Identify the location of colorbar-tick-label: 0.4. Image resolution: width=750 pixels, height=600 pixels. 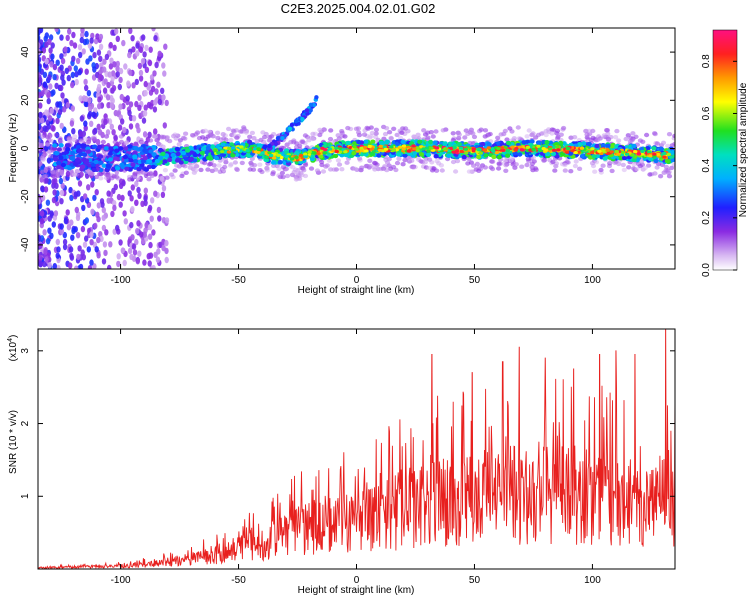
(706, 165).